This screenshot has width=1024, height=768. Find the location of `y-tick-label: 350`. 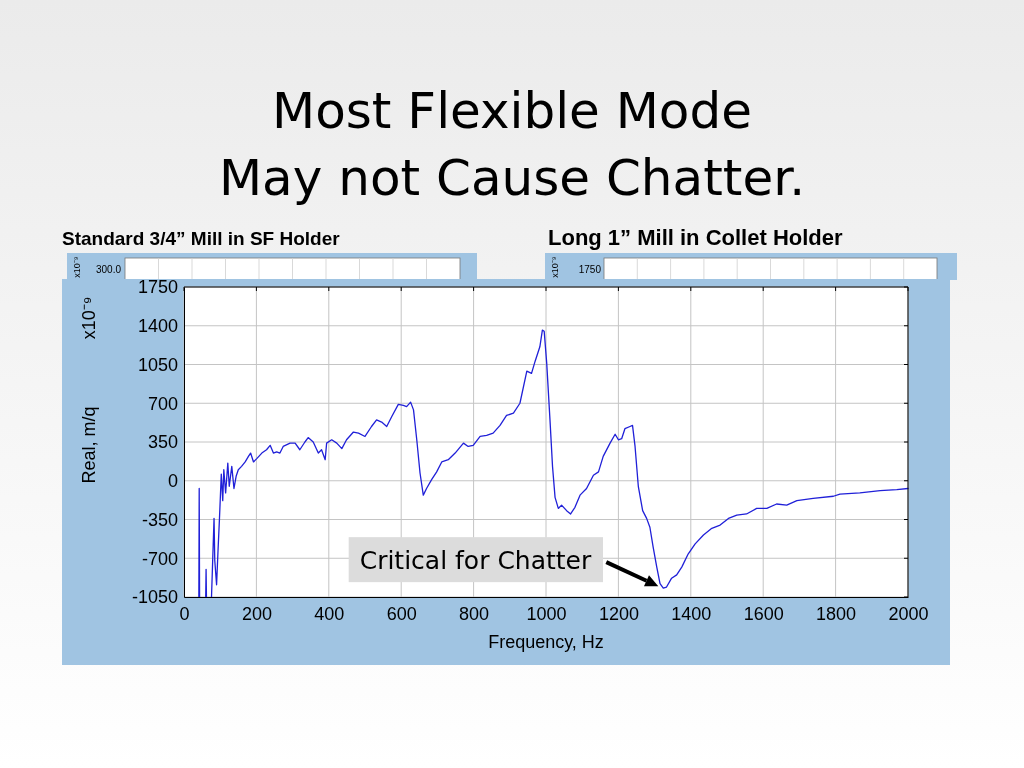

y-tick-label: 350 is located at coordinates (162, 442).